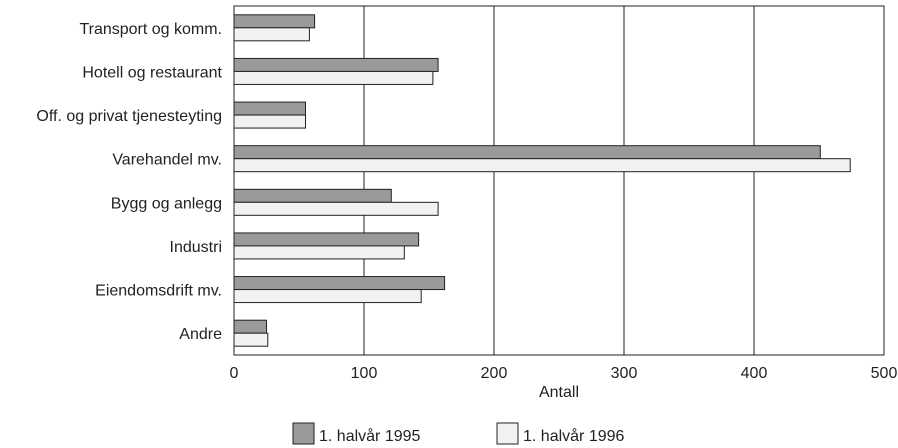 Image resolution: width=898 pixels, height=448 pixels. I want to click on category-label: Andre, so click(200, 334).